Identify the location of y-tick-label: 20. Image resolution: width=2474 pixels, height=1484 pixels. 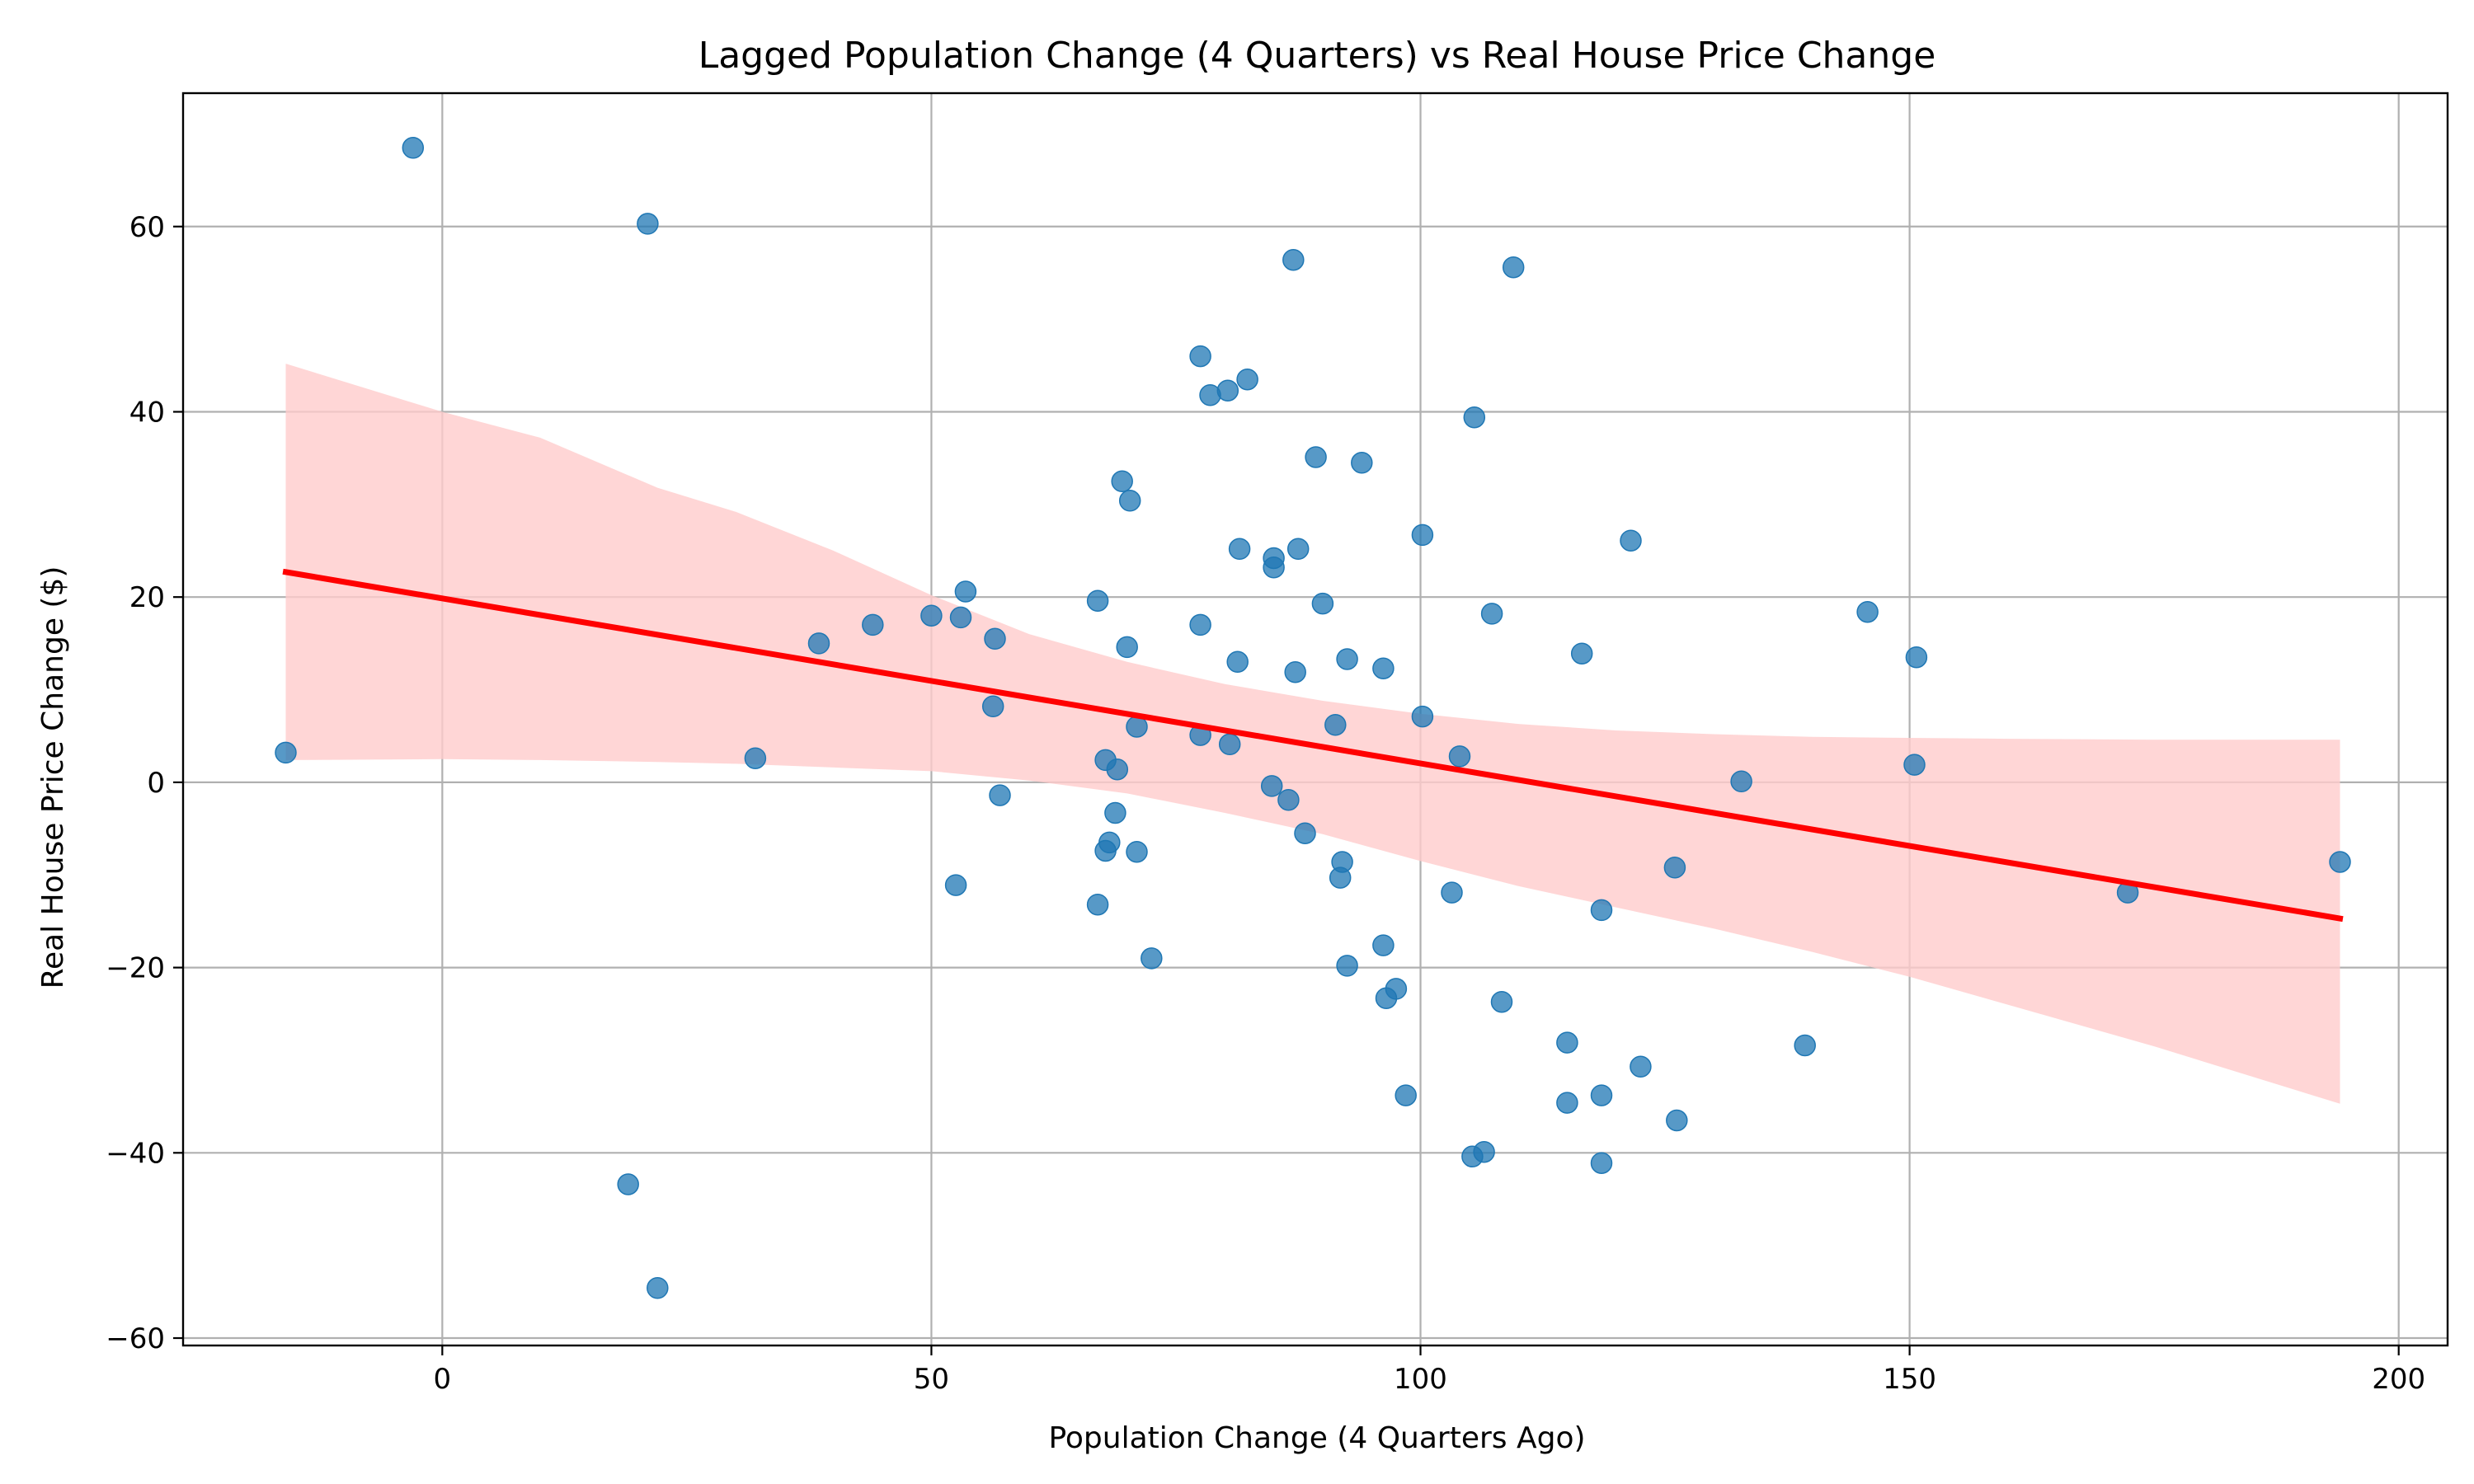
(147, 597).